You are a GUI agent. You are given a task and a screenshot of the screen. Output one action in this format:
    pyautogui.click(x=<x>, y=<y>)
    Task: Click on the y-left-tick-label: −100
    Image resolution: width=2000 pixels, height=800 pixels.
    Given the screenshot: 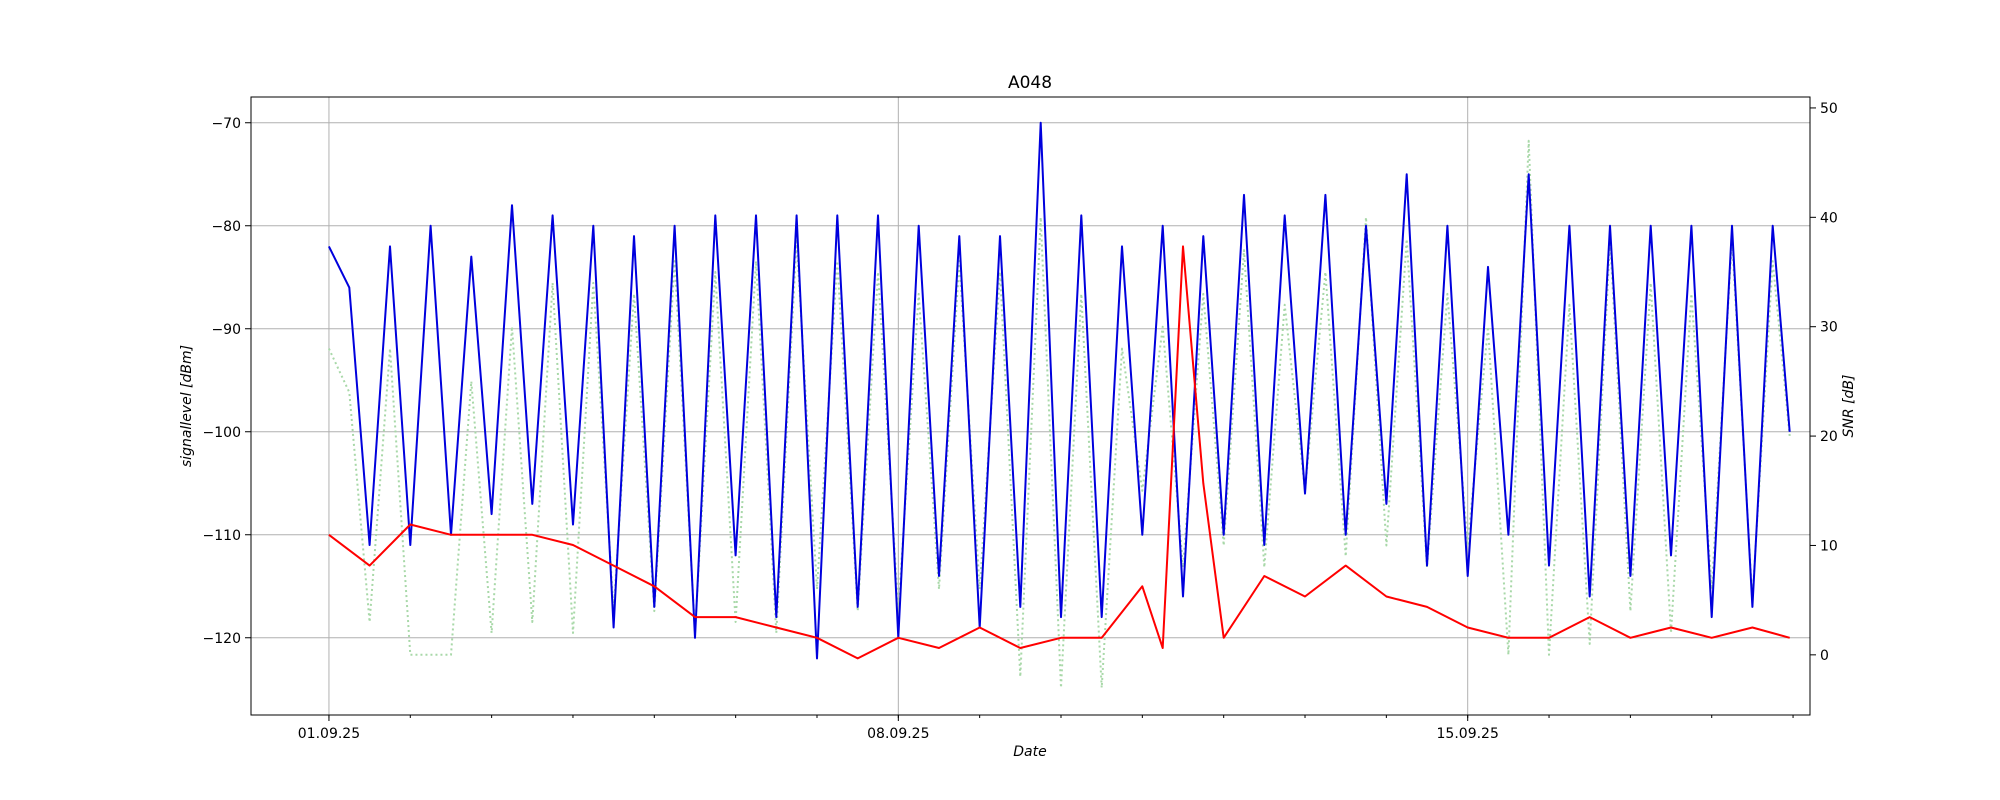 What is the action you would take?
    pyautogui.click(x=222, y=433)
    